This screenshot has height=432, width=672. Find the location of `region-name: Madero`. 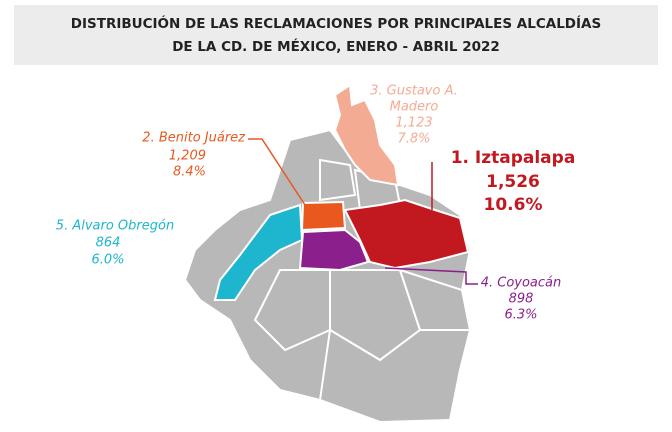

region-name: Madero is located at coordinates (414, 107).